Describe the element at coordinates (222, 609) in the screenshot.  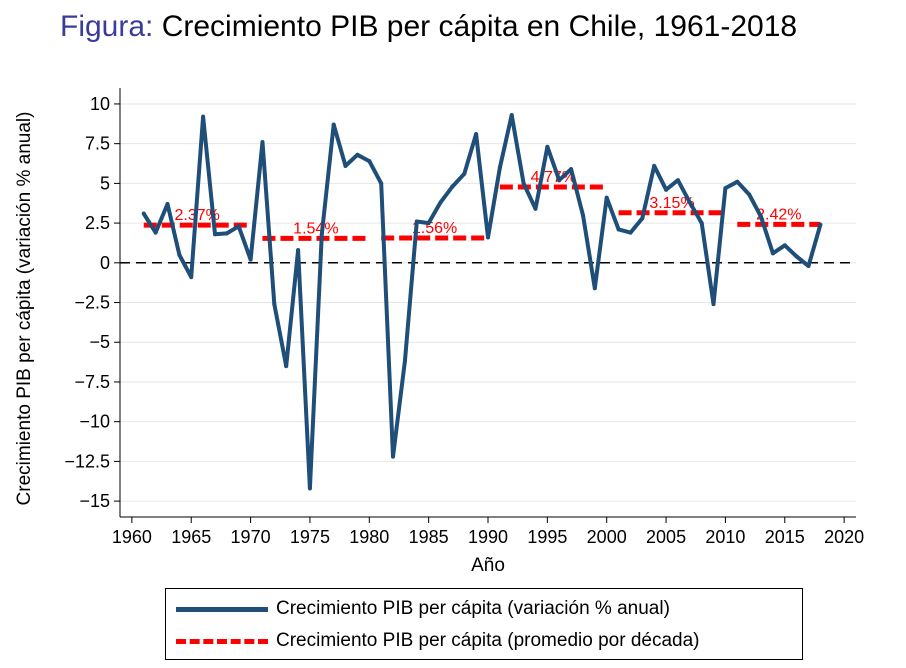
I see `legend-swatch-solid` at that location.